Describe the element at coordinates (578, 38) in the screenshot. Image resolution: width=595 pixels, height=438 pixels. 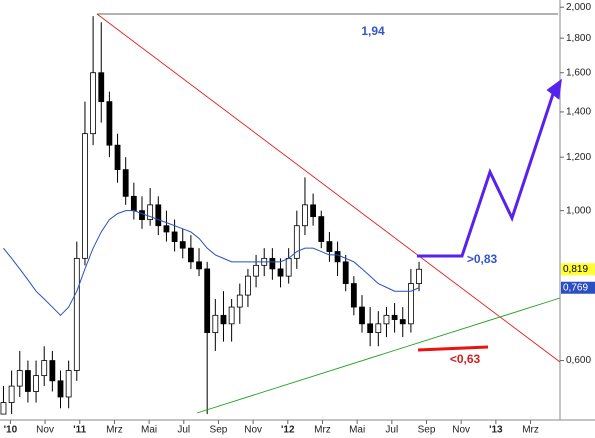
I see `y-tick-label: 1,800` at that location.